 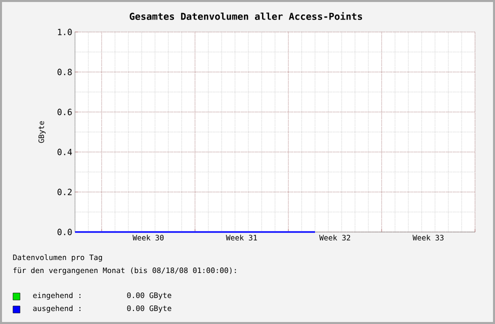 What do you see at coordinates (246, 16) in the screenshot?
I see `chart-title: Gesamtes Datenvolumen aller Access-Points` at bounding box center [246, 16].